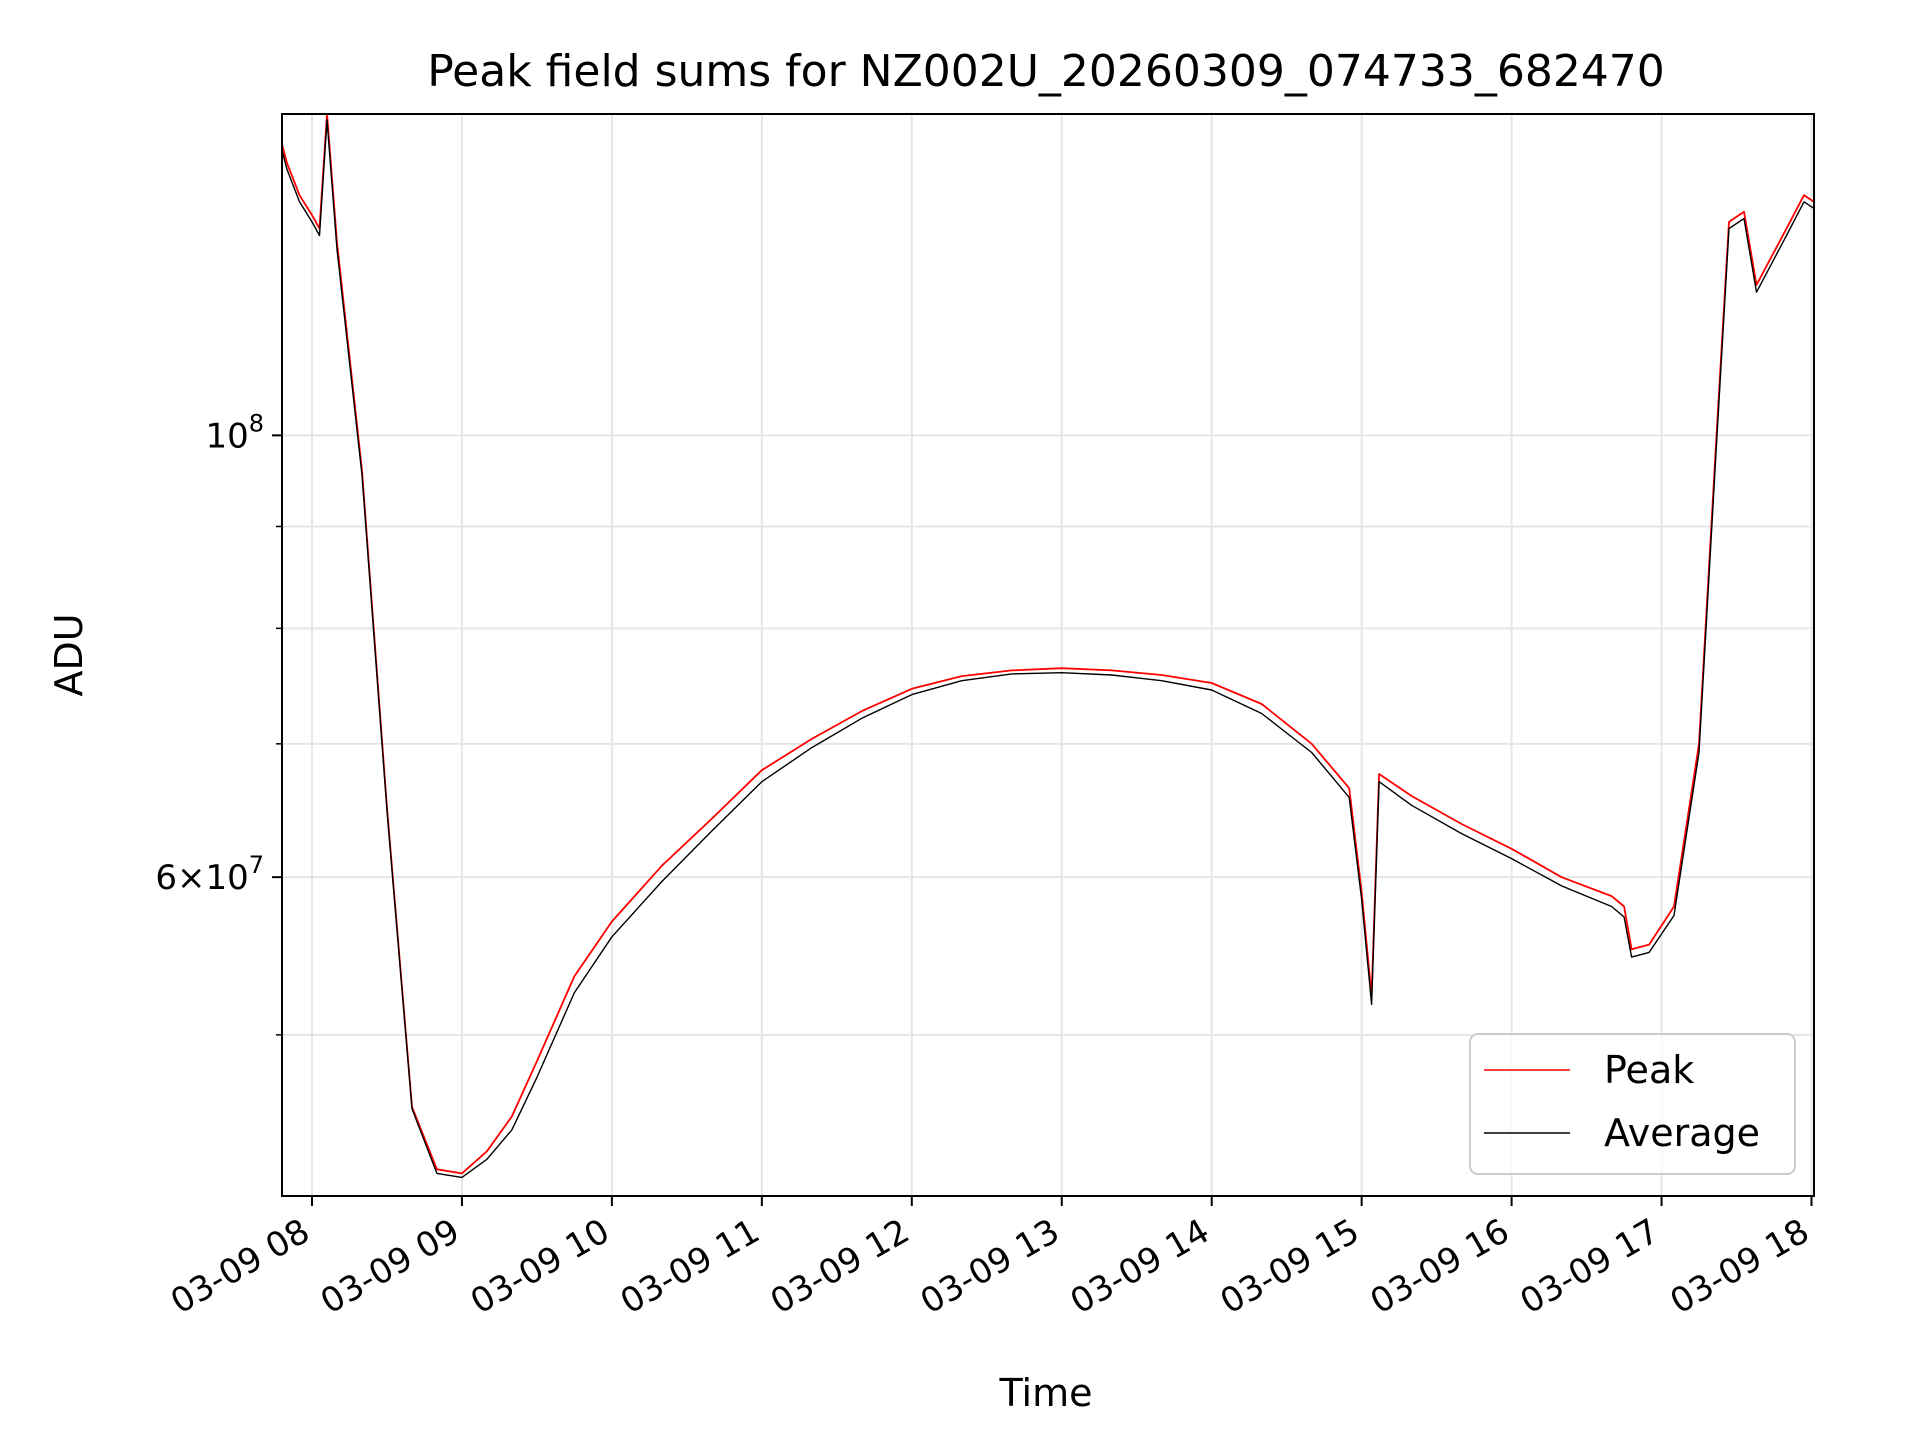  I want to click on y-axis-label: ADU, so click(69, 654).